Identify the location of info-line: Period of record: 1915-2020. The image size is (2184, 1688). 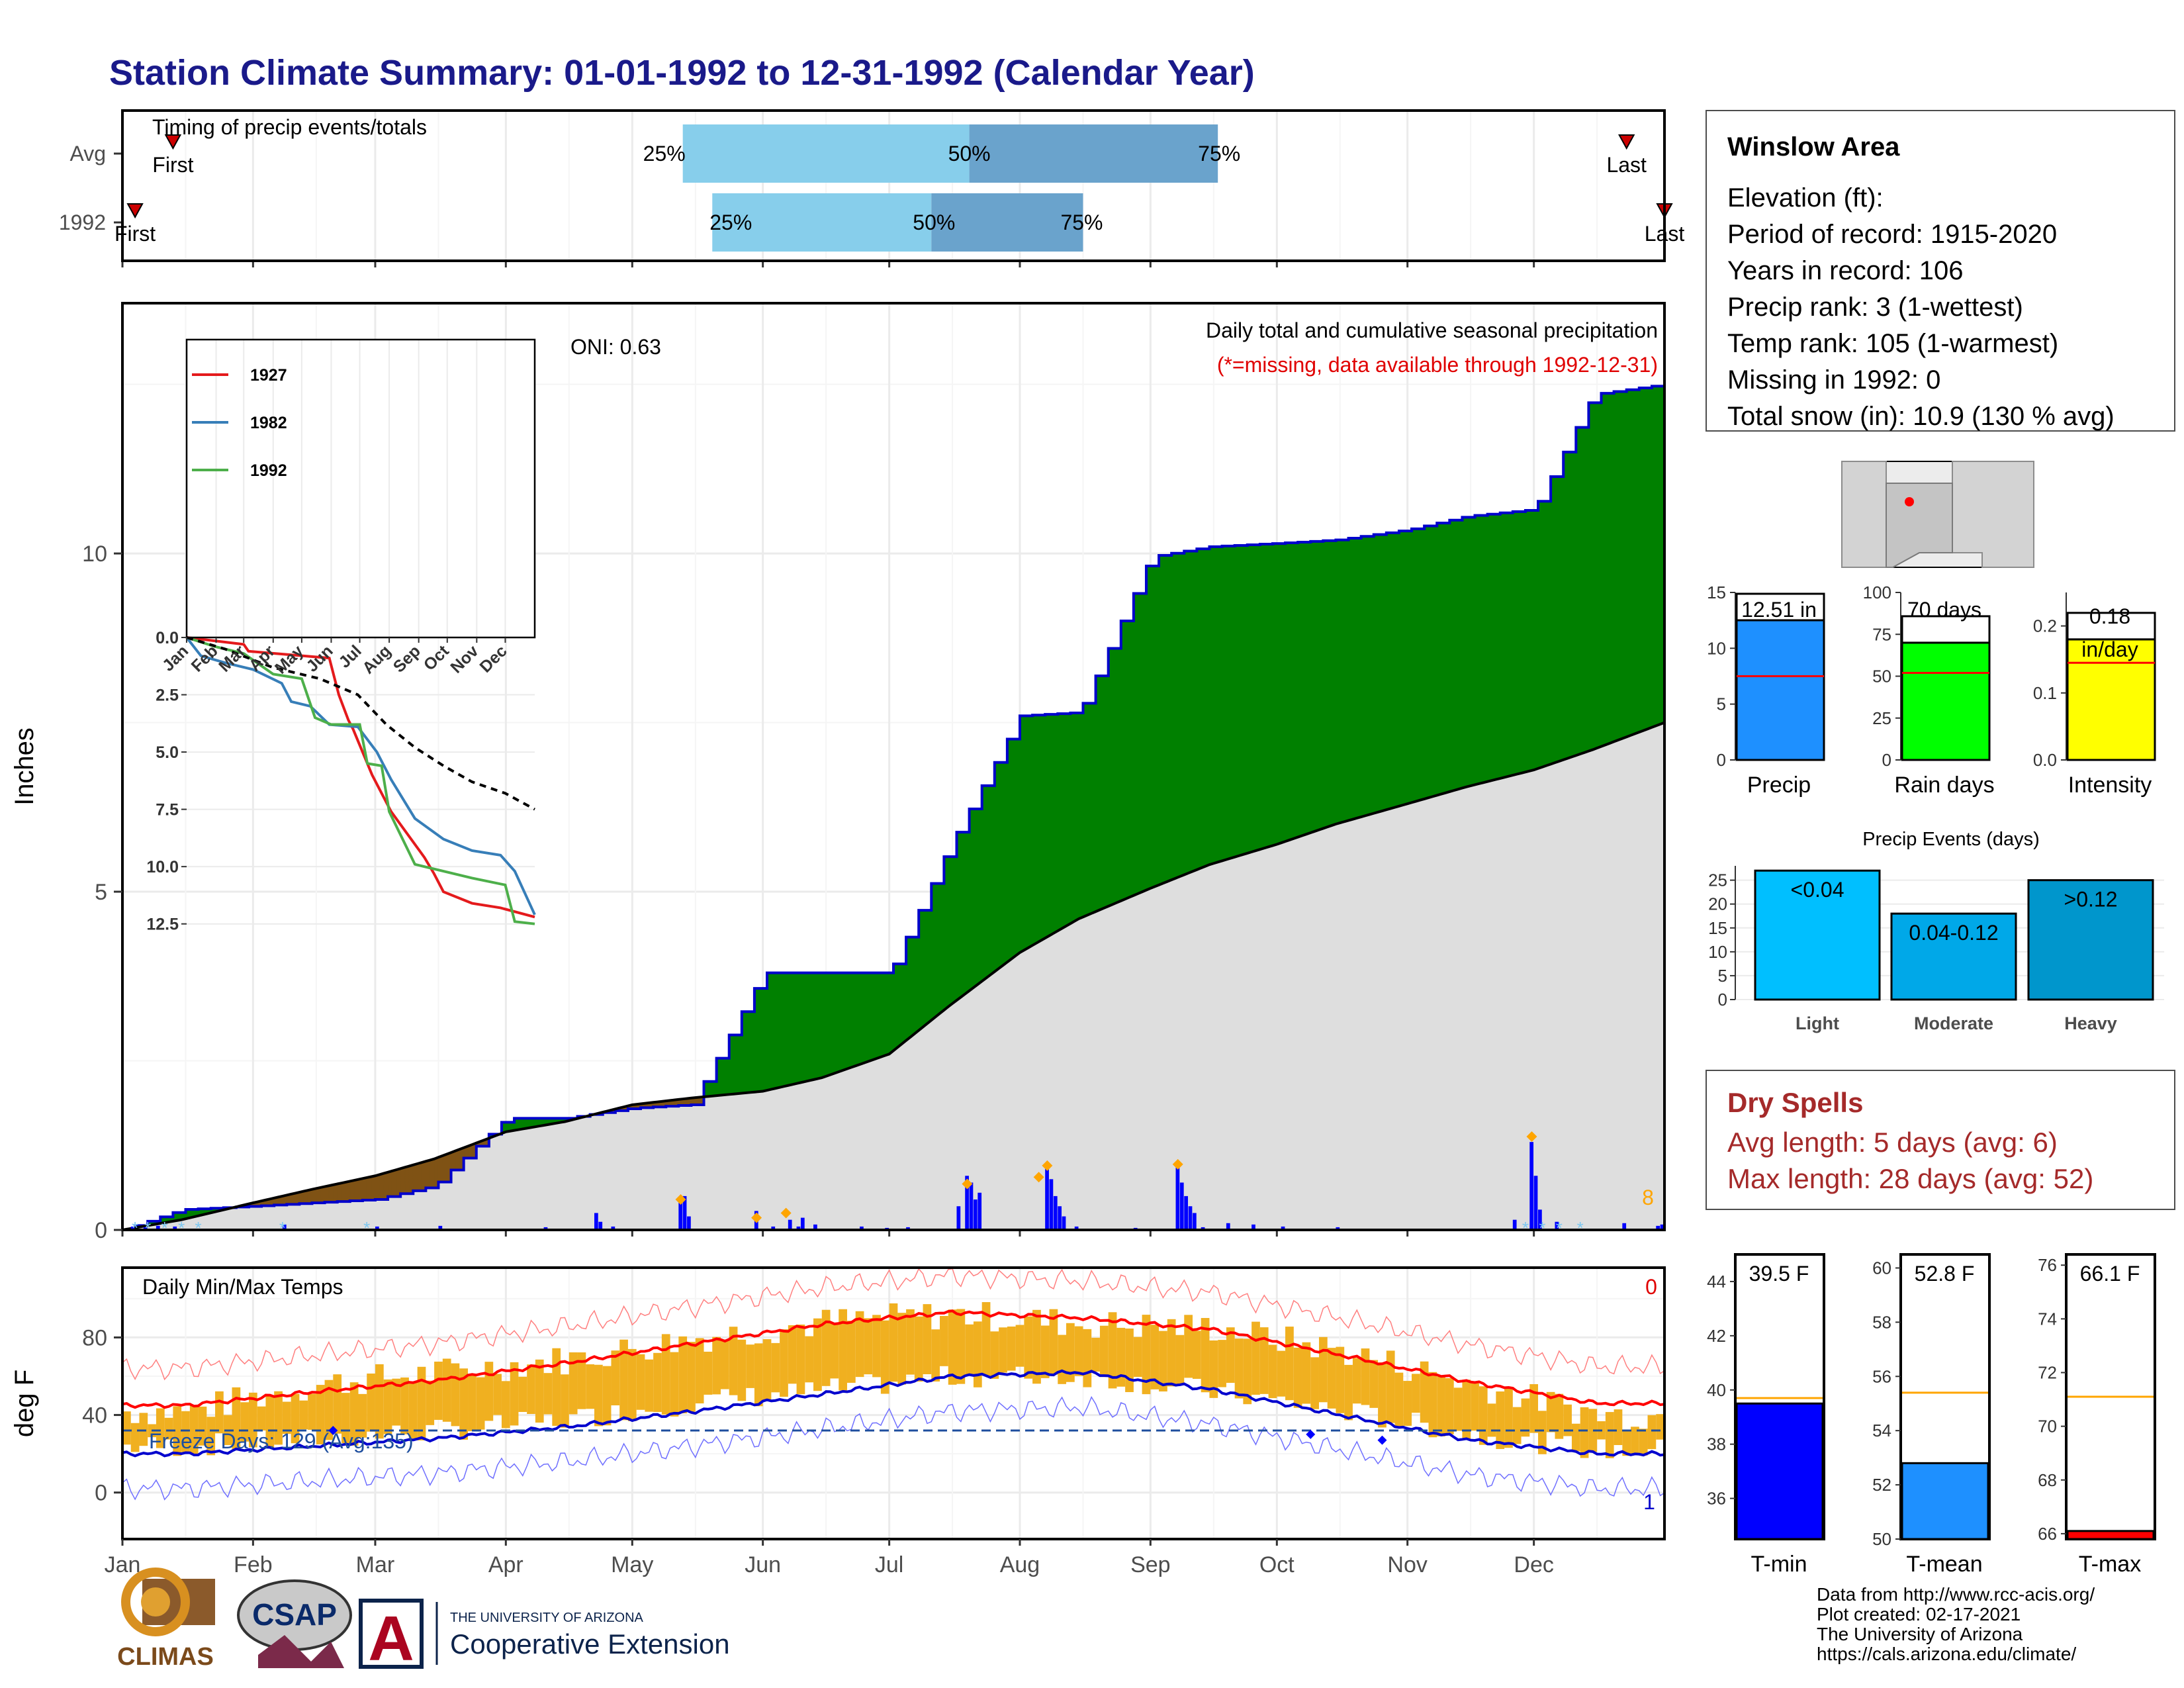
(1892, 234).